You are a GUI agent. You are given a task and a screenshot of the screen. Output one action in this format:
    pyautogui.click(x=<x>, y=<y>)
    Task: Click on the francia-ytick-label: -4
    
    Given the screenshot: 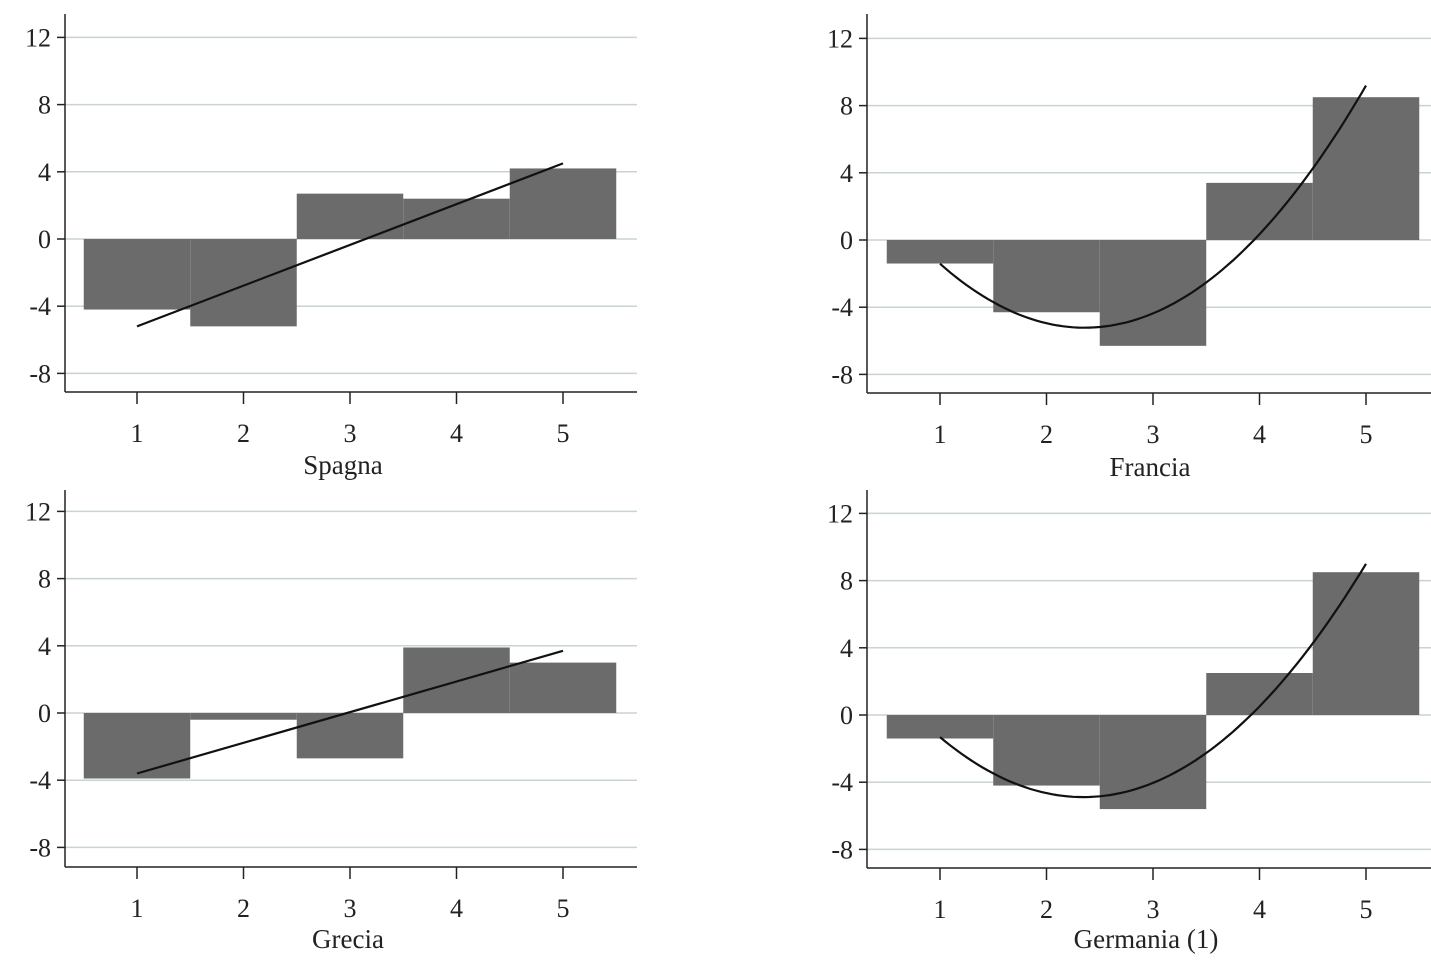 What is the action you would take?
    pyautogui.click(x=842, y=307)
    